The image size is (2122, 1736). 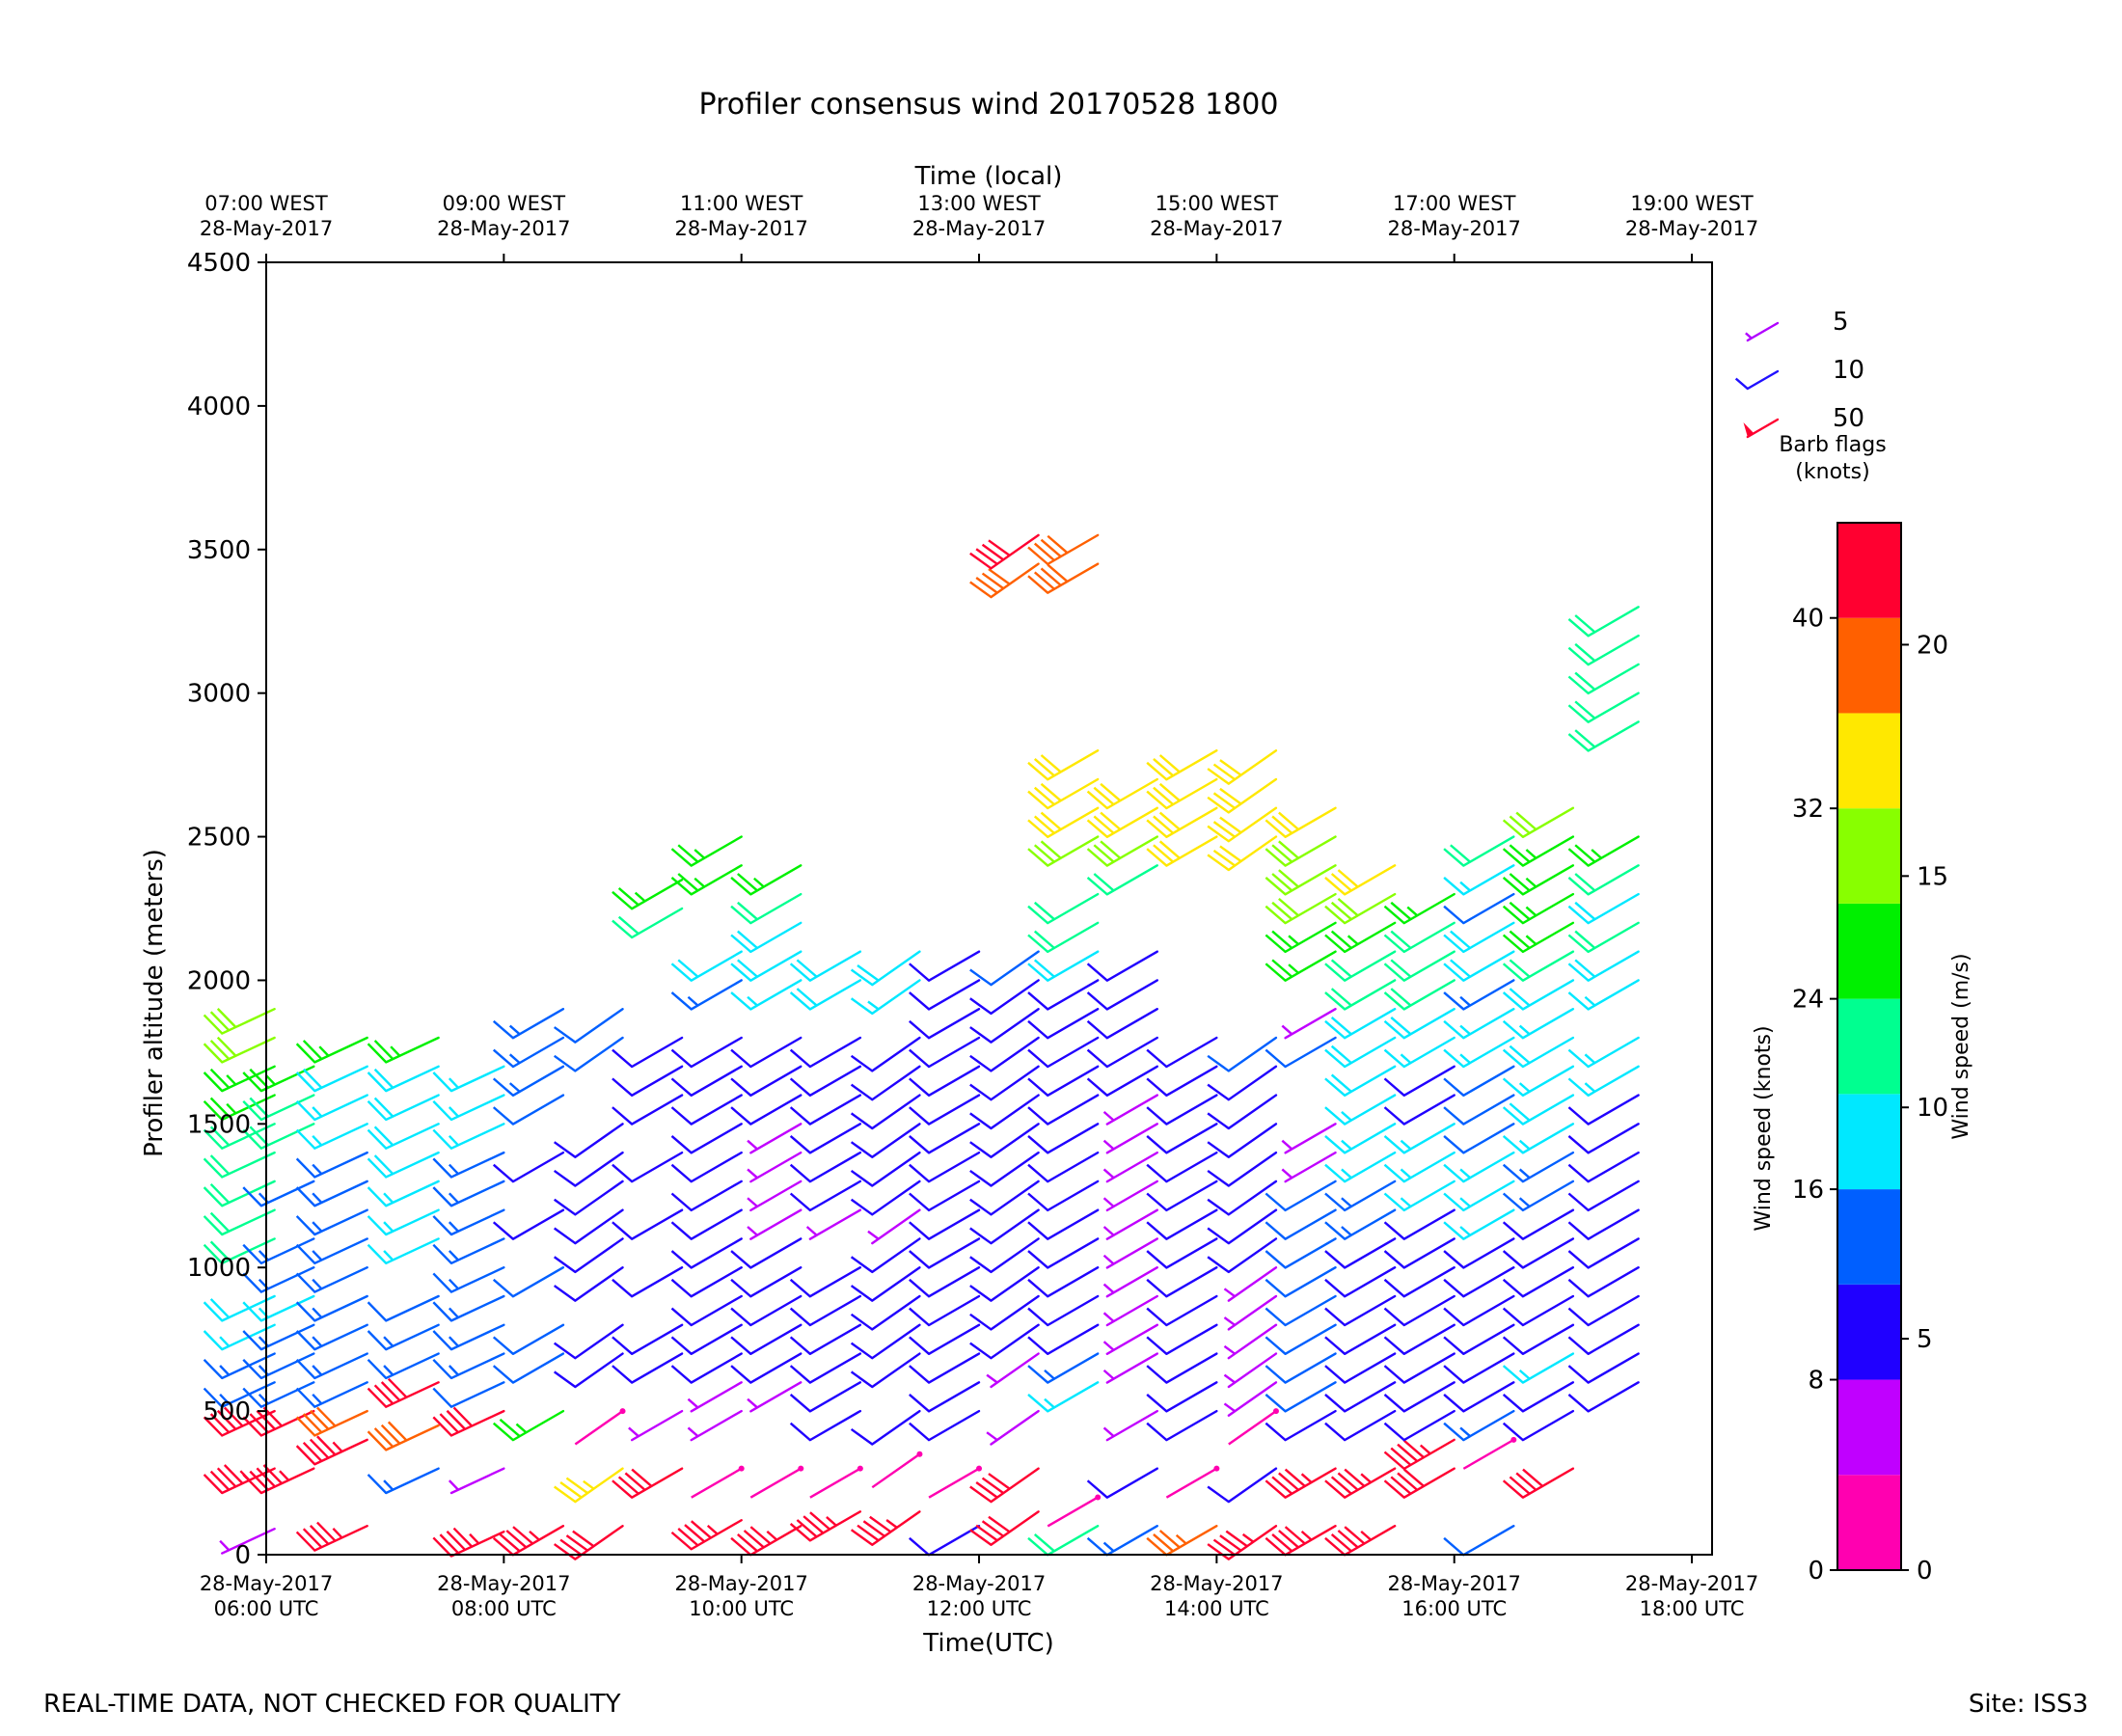 What do you see at coordinates (266, 203) in the screenshot?
I see `x-top-tick-time: 07:00 WEST` at bounding box center [266, 203].